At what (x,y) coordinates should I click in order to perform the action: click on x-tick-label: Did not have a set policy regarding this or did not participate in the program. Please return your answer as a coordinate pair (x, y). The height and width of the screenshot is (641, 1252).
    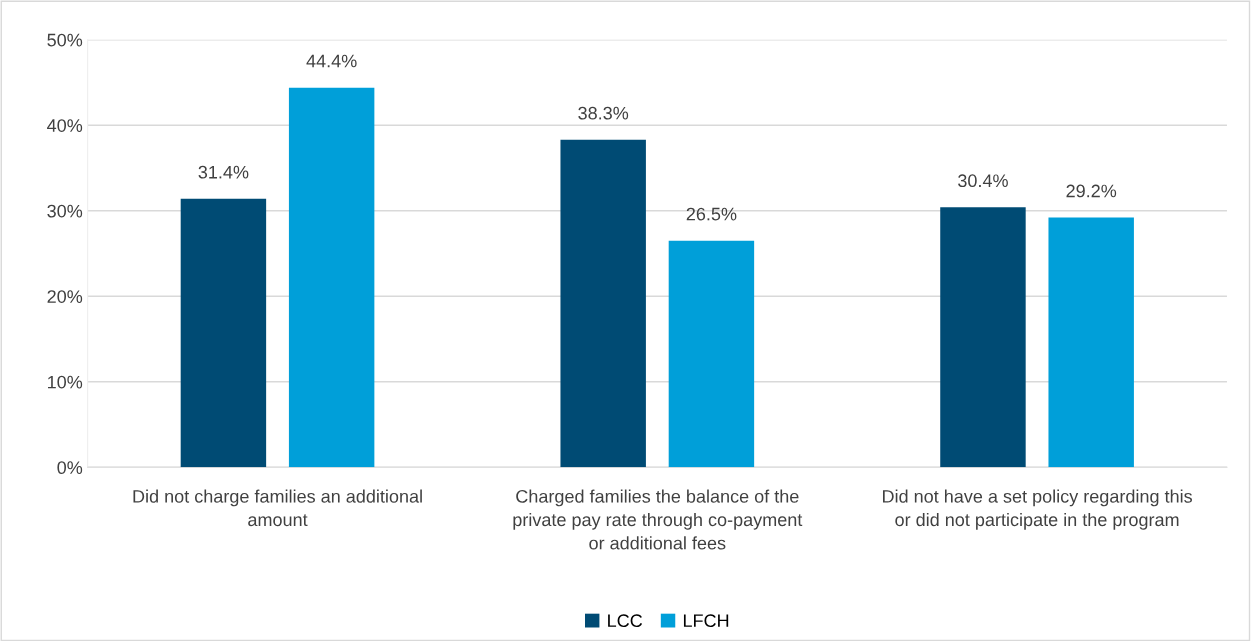
    Looking at the image, I should click on (1037, 509).